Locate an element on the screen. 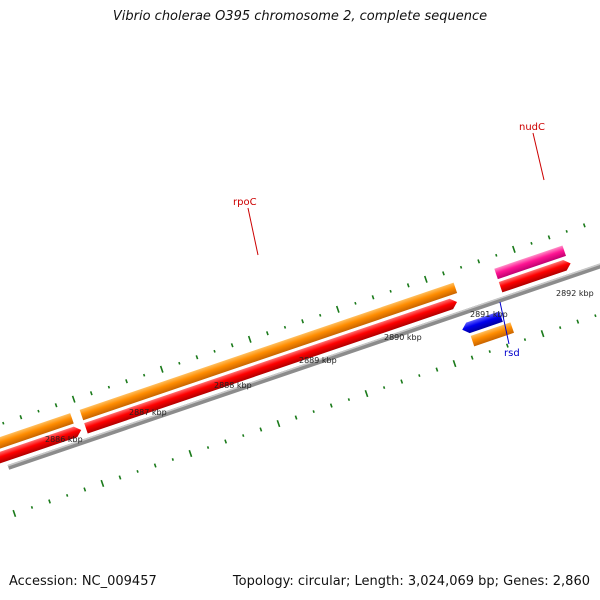  gene-arc-left is located at coordinates (37, 435).